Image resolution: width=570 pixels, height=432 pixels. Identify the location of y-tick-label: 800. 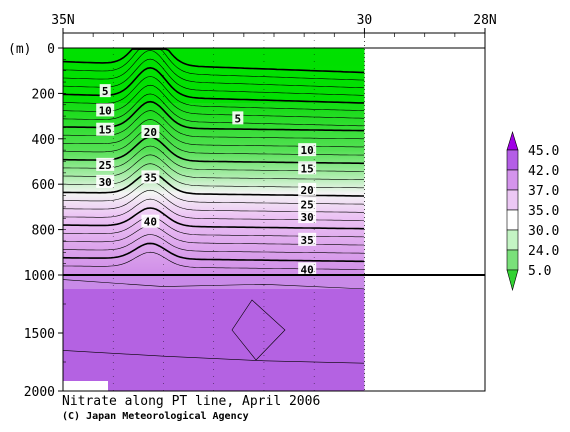
(43, 231).